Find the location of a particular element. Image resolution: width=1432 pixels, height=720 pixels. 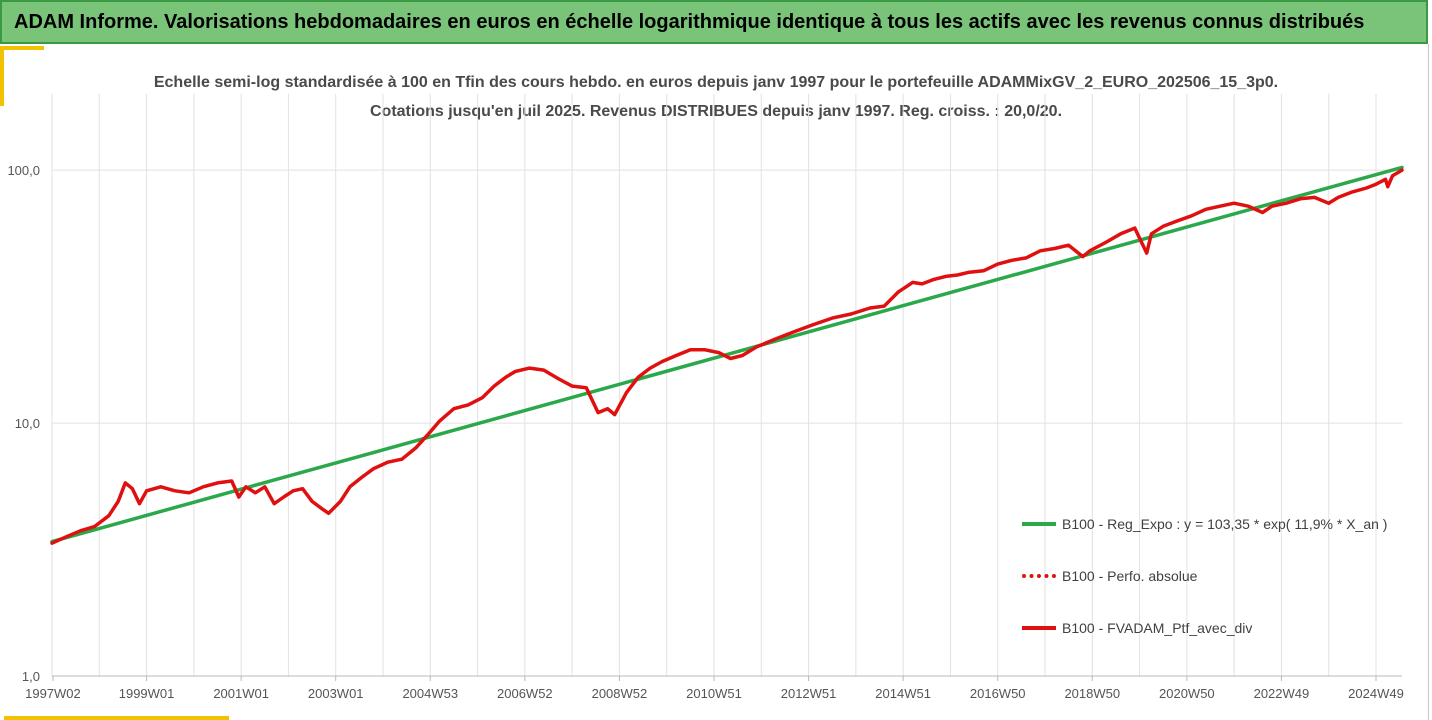

x-tick-label-3: 2003W01 is located at coordinates (336, 693).